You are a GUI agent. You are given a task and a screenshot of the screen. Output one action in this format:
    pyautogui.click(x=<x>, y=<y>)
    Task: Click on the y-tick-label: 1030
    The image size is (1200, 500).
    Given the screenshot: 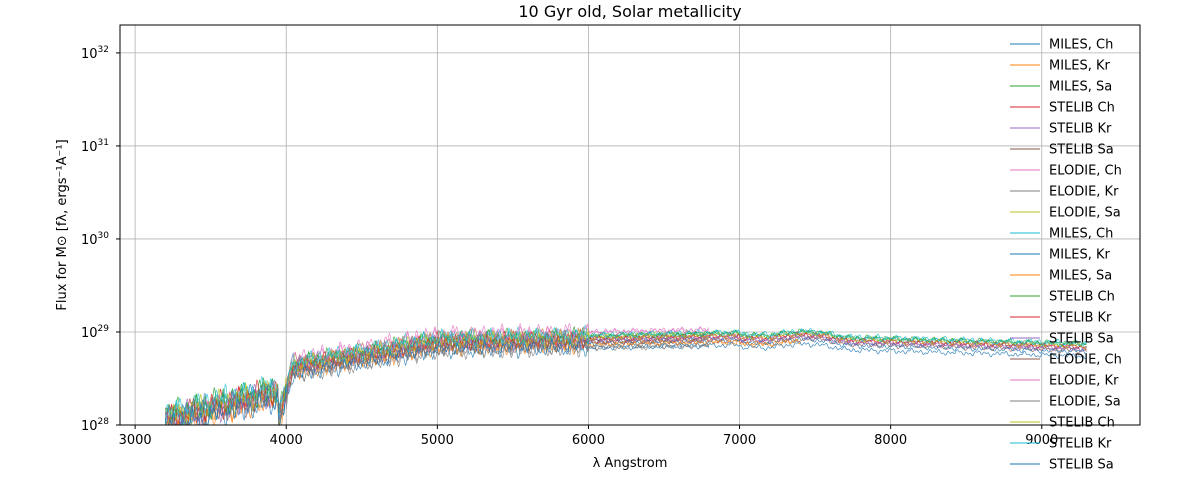 What is the action you would take?
    pyautogui.click(x=95, y=239)
    